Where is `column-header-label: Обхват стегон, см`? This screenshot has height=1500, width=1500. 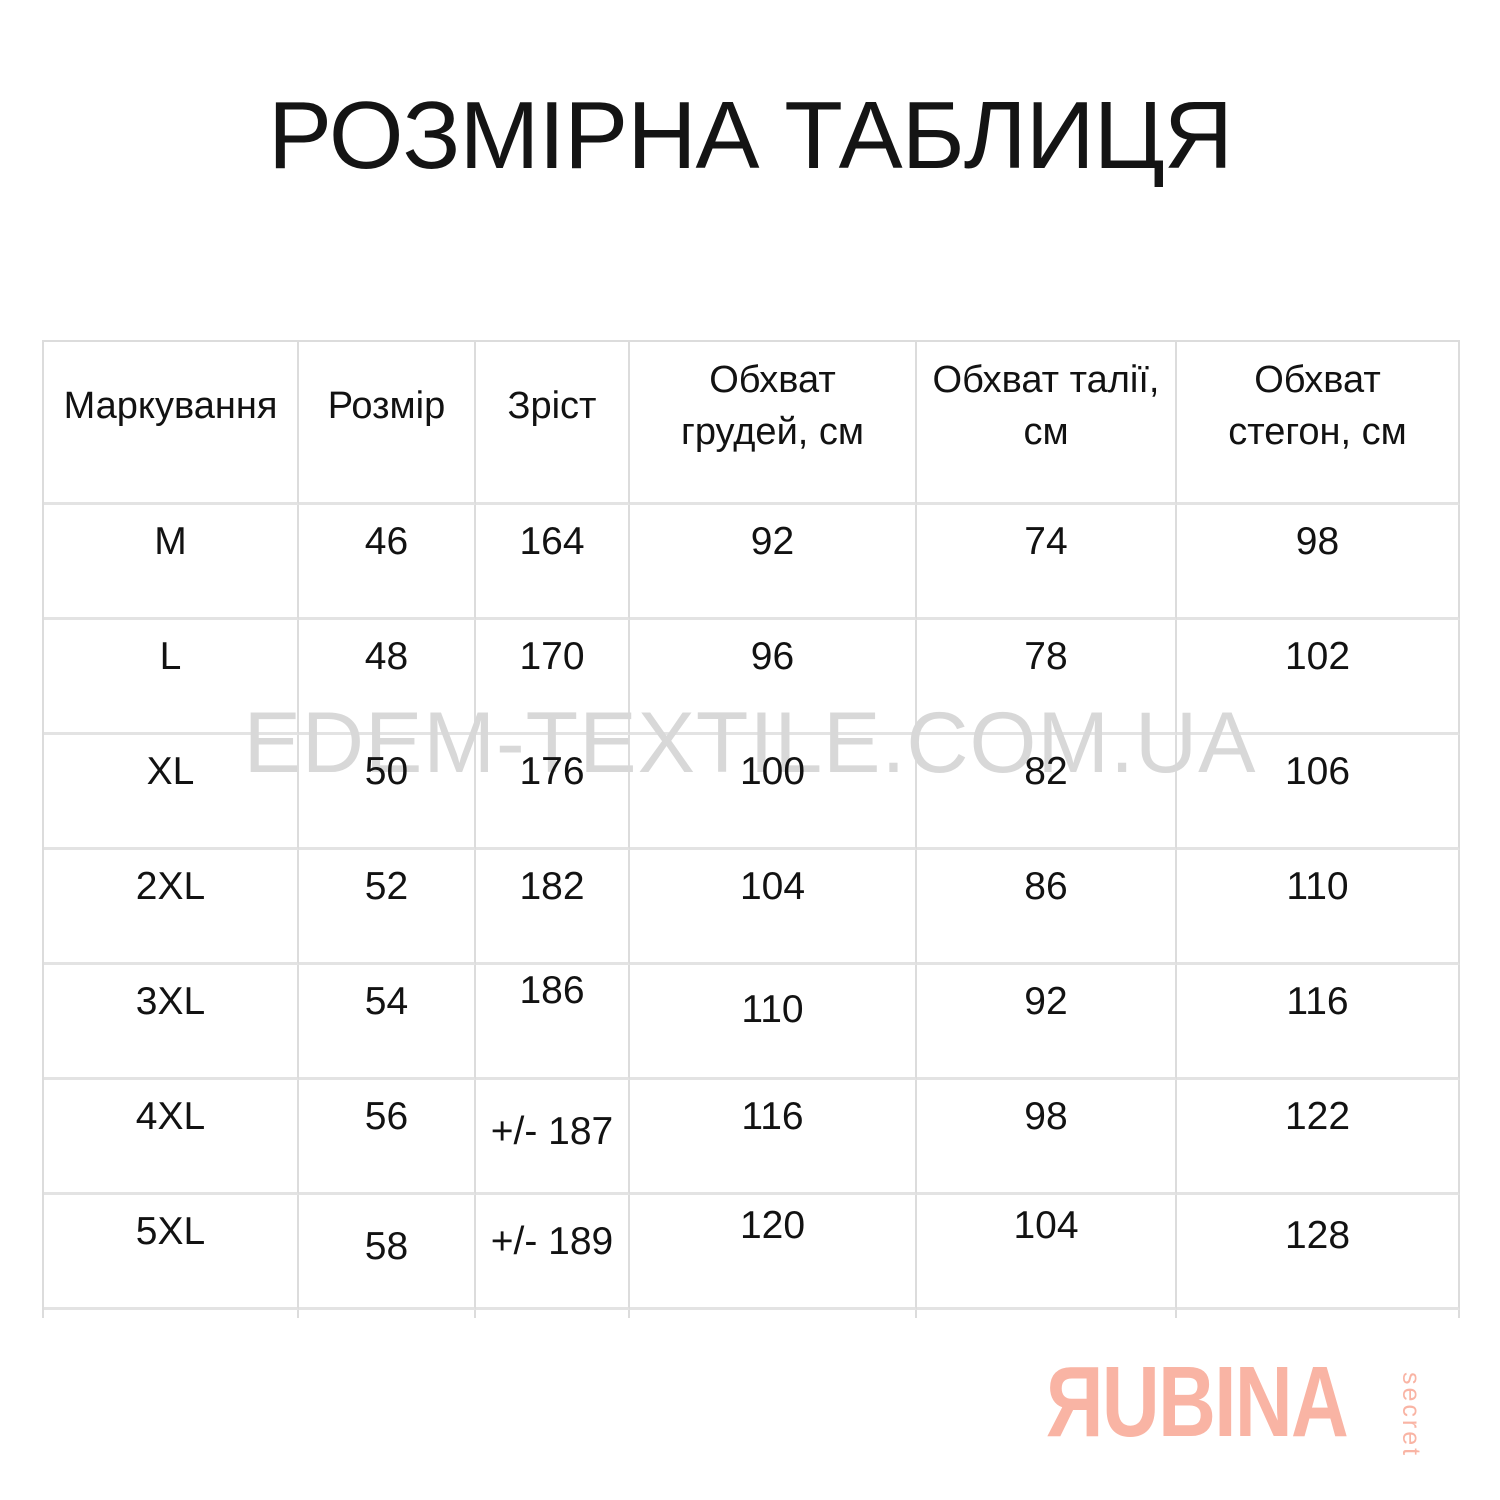 column-header-label: Обхват стегон, см is located at coordinates (1317, 405).